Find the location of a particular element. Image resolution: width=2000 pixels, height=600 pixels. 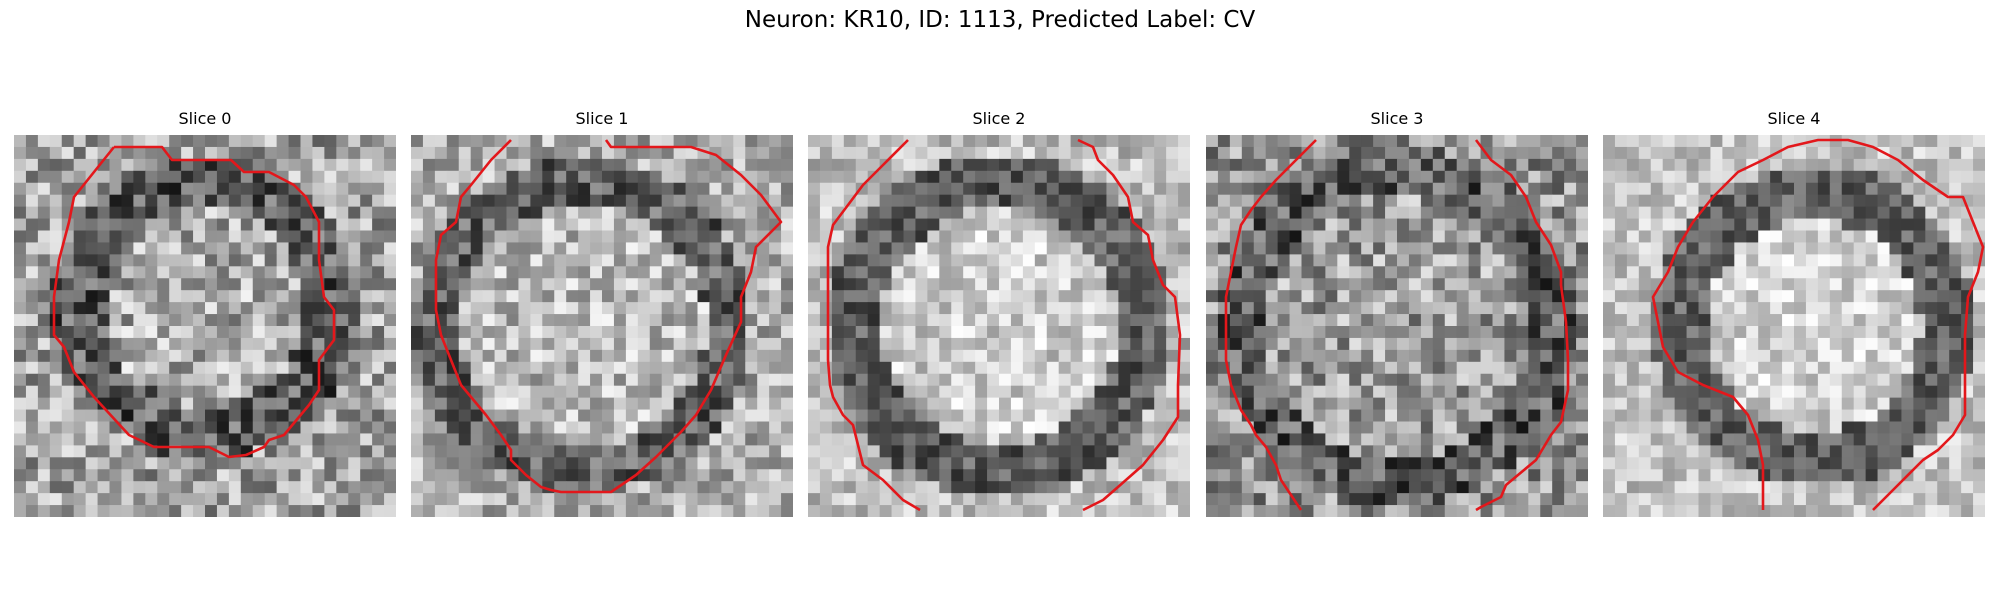

slice-0-image is located at coordinates (205, 326).